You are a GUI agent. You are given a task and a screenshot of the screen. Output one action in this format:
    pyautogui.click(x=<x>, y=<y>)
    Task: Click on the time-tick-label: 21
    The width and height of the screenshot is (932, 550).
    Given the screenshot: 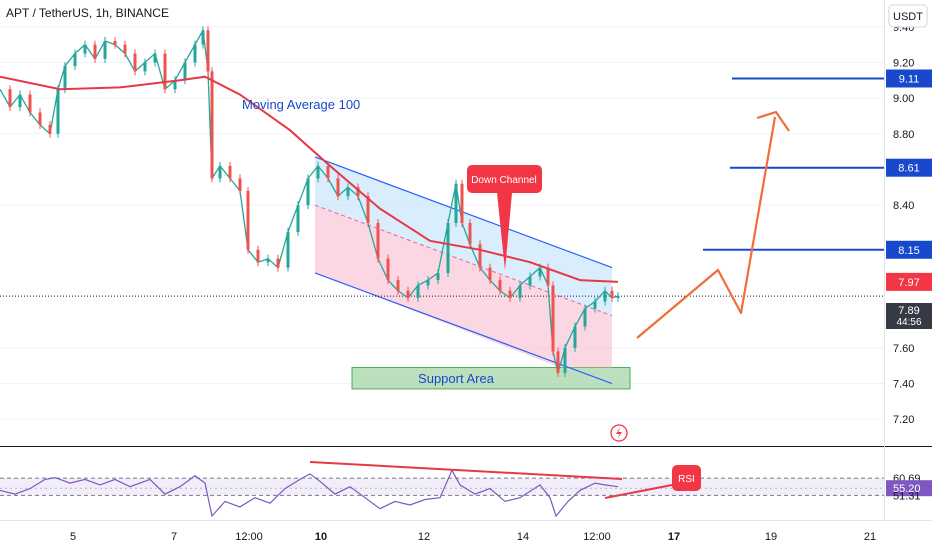 What is the action you would take?
    pyautogui.click(x=870, y=537)
    